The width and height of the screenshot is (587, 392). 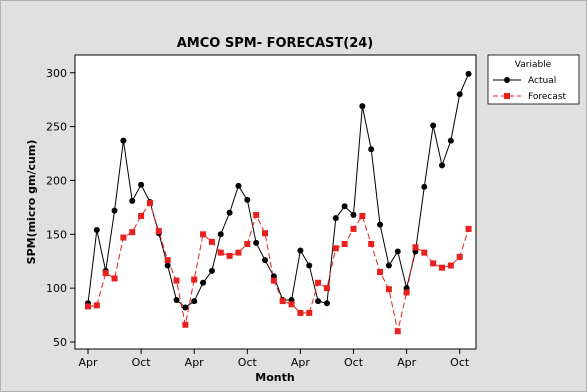 I want to click on y-tick-label: 200, so click(x=56, y=180).